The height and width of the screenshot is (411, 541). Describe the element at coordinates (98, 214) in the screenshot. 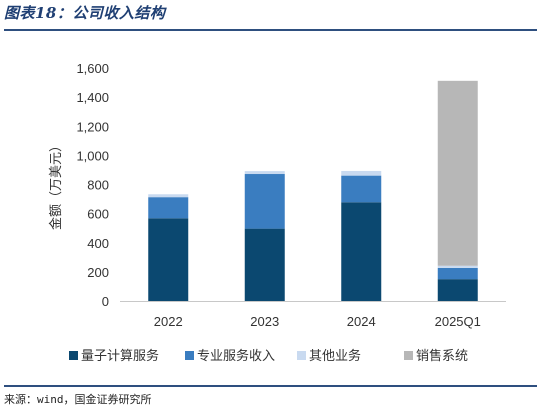

I see `y-tick-label: 600` at that location.